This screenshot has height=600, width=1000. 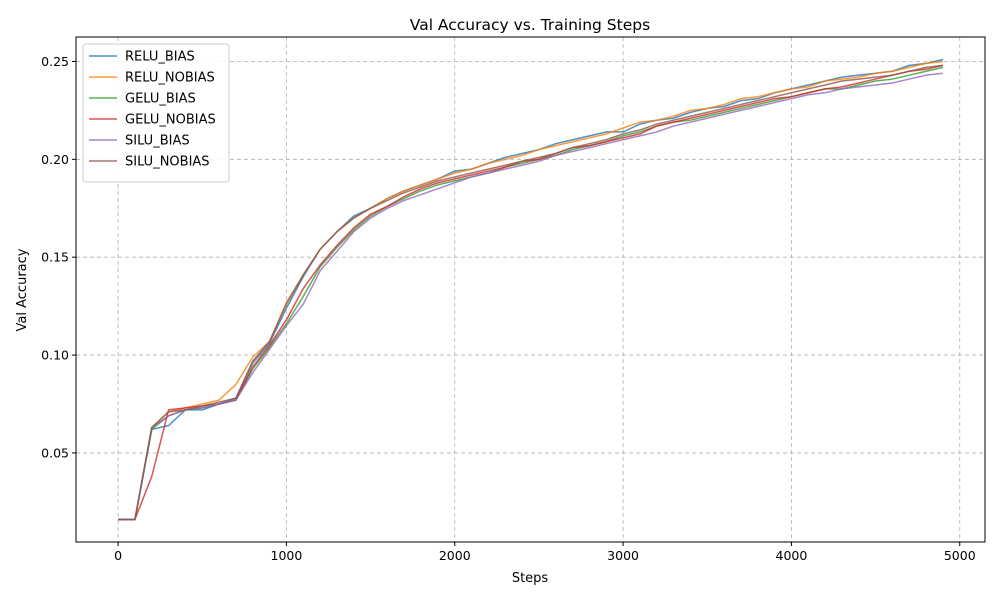 I want to click on legend-entry: RELU_BIAS, so click(x=160, y=57).